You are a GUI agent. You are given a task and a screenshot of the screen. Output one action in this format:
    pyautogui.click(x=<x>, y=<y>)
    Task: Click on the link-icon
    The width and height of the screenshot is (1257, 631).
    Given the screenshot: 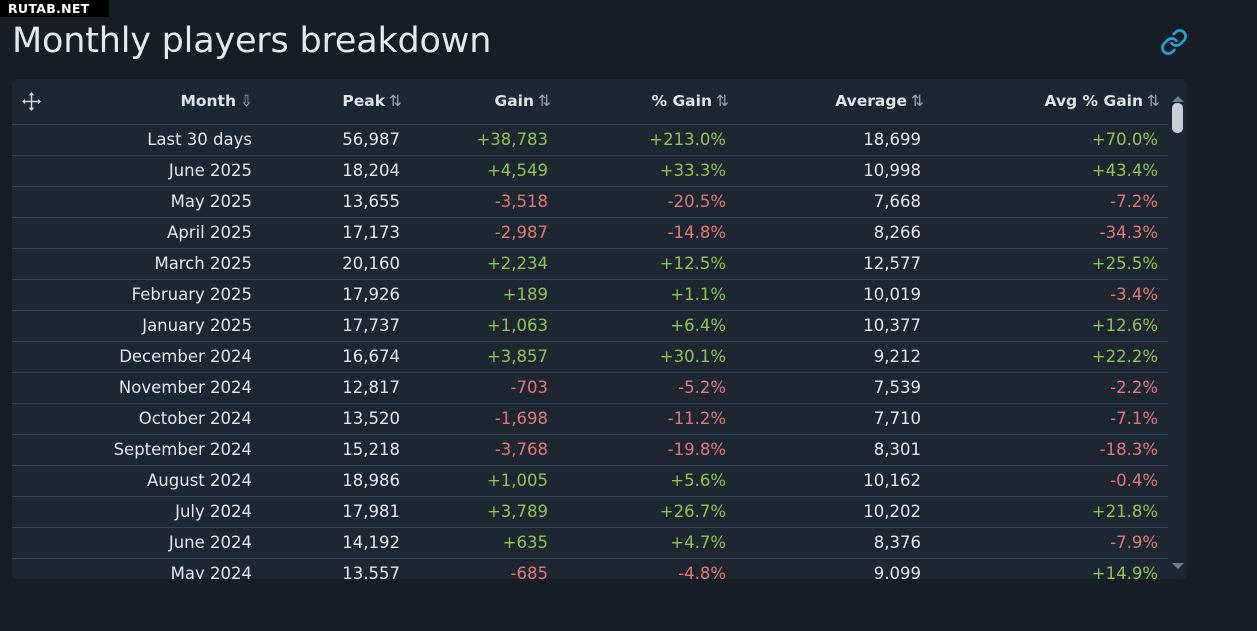 What is the action you would take?
    pyautogui.click(x=1174, y=42)
    